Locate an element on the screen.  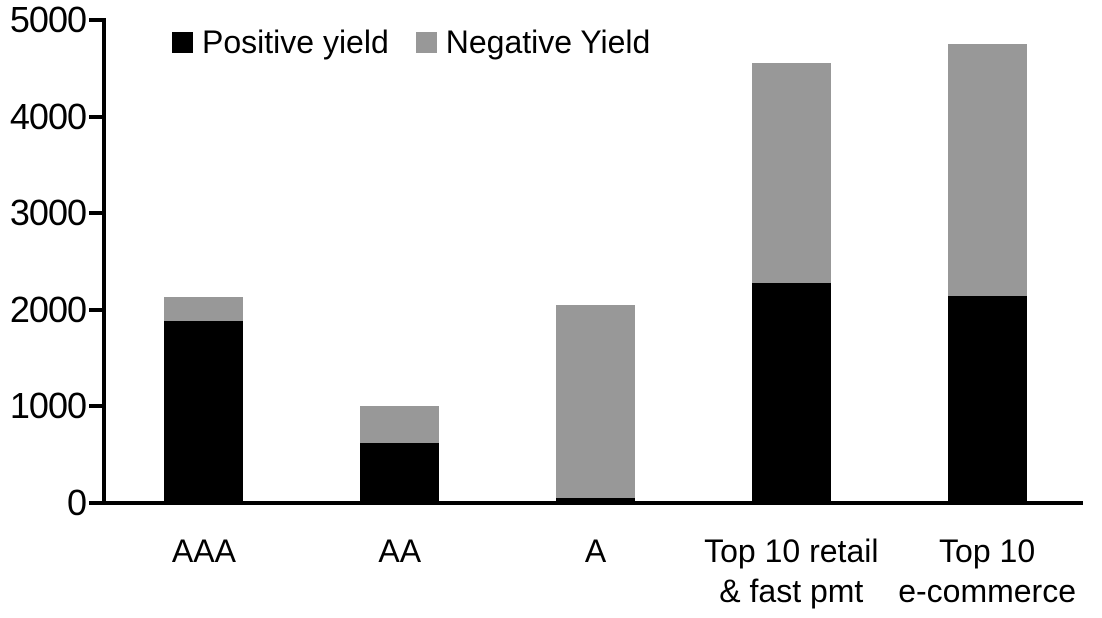
x-category-label-aa: AA is located at coordinates (400, 551).